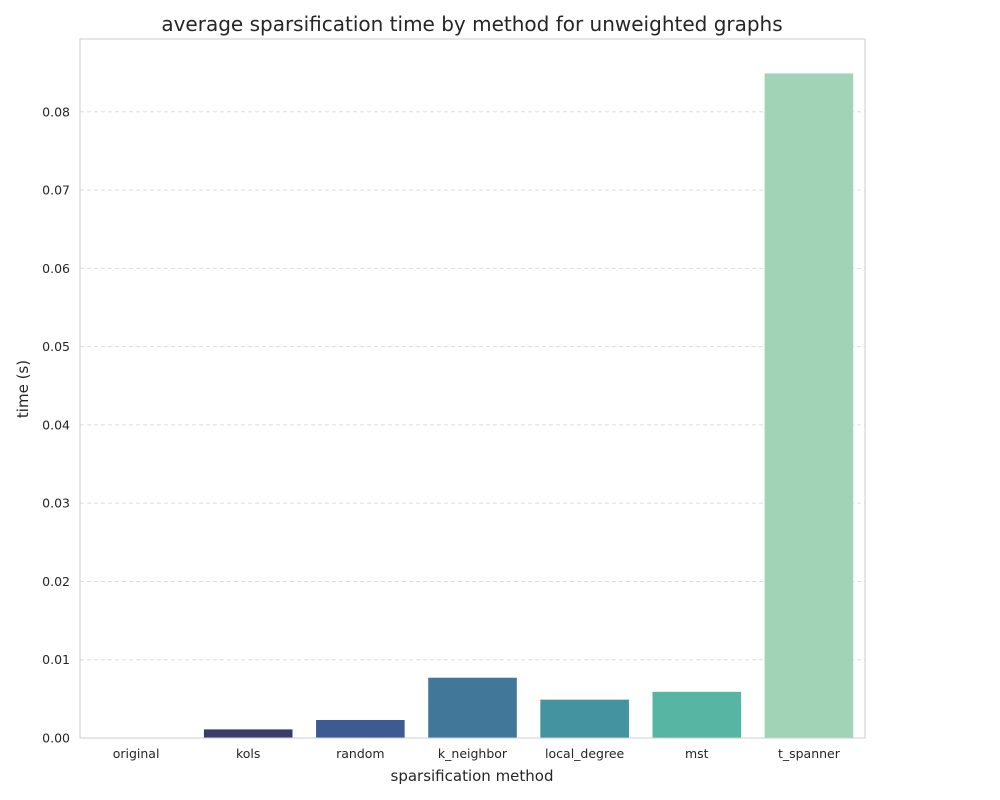 Image resolution: width=1000 pixels, height=800 pixels. Describe the element at coordinates (697, 714) in the screenshot. I see `bar-mst` at that location.